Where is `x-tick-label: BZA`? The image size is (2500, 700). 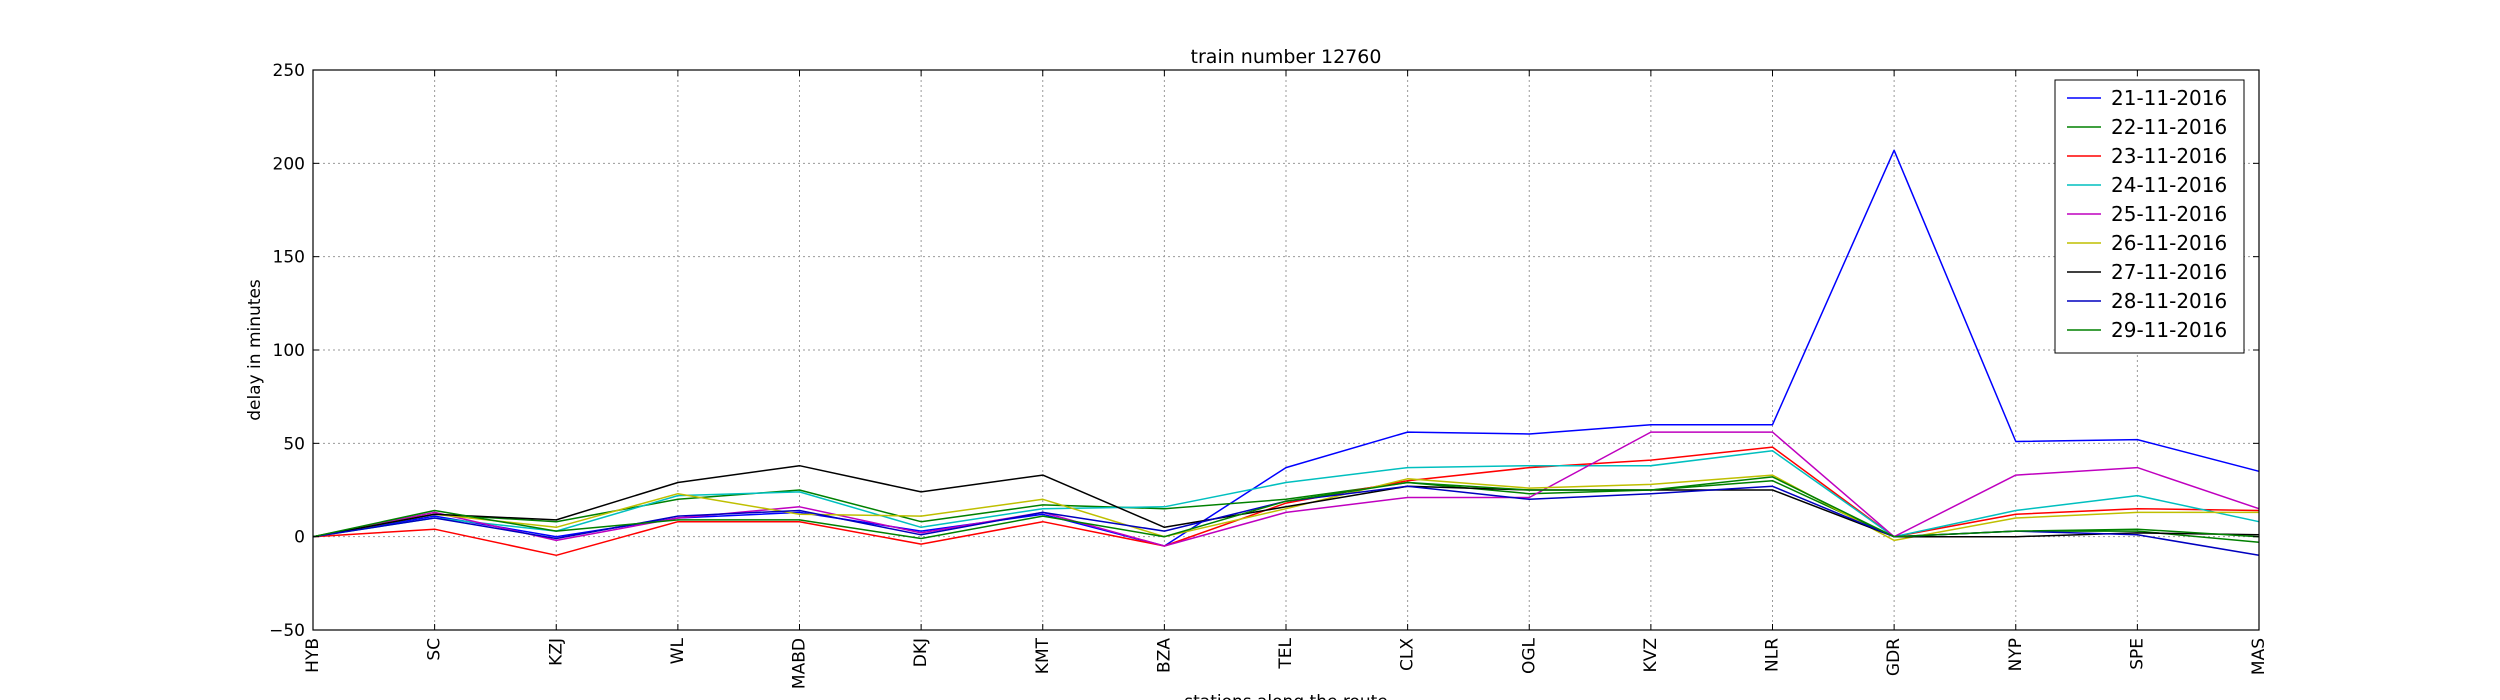
x-tick-label: BZA is located at coordinates (1164, 655).